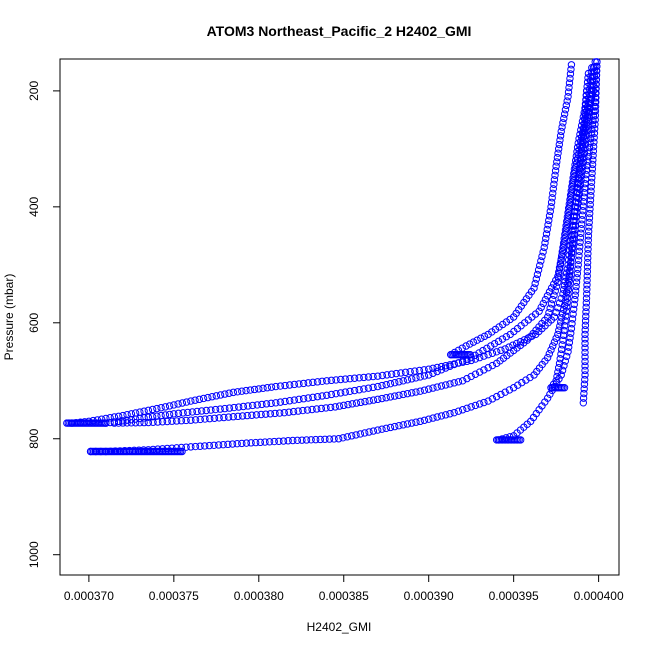  What do you see at coordinates (34, 322) in the screenshot?
I see `y-tick-label: 600` at bounding box center [34, 322].